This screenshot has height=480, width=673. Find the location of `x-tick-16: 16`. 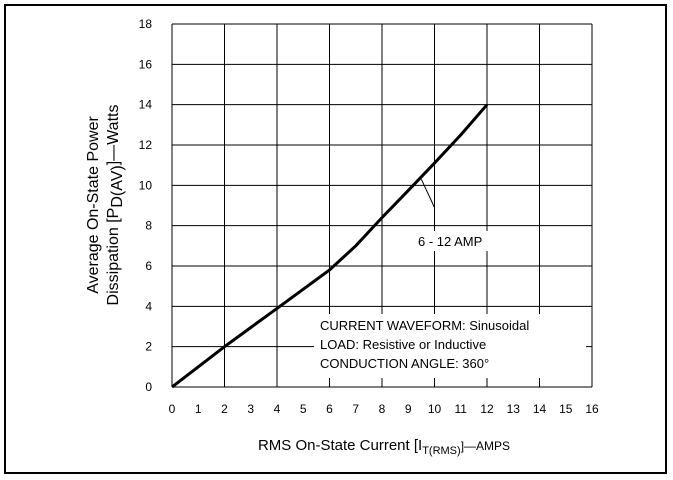

x-tick-16: 16 is located at coordinates (592, 409).